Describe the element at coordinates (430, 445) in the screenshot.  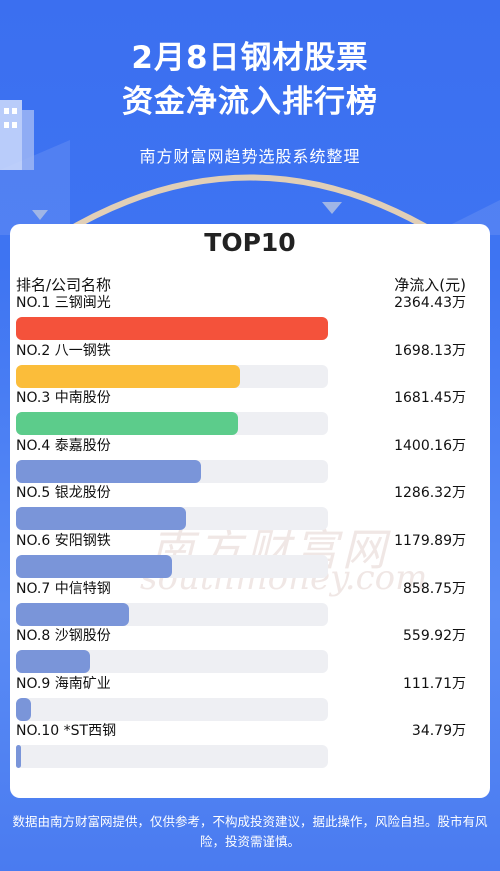
I see `bar-value-label: 1400.16万` at that location.